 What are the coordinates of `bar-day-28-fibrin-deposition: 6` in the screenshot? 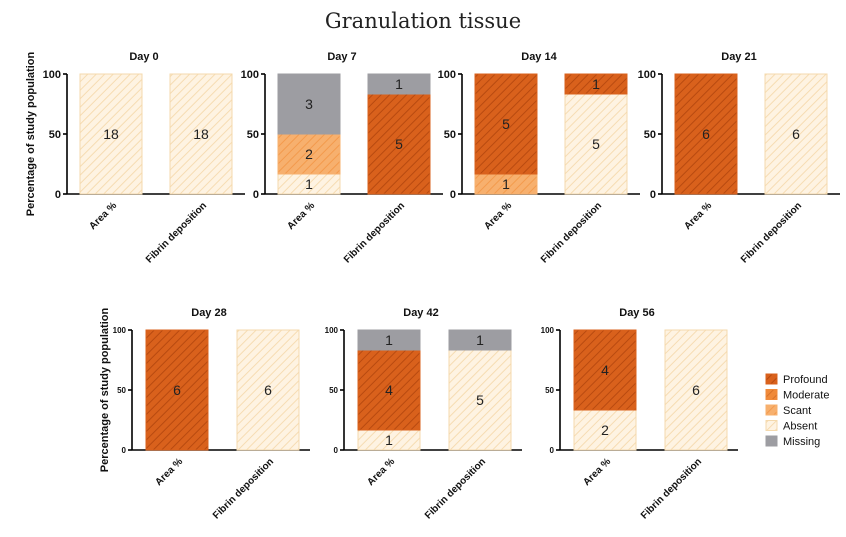 It's located at (268, 390).